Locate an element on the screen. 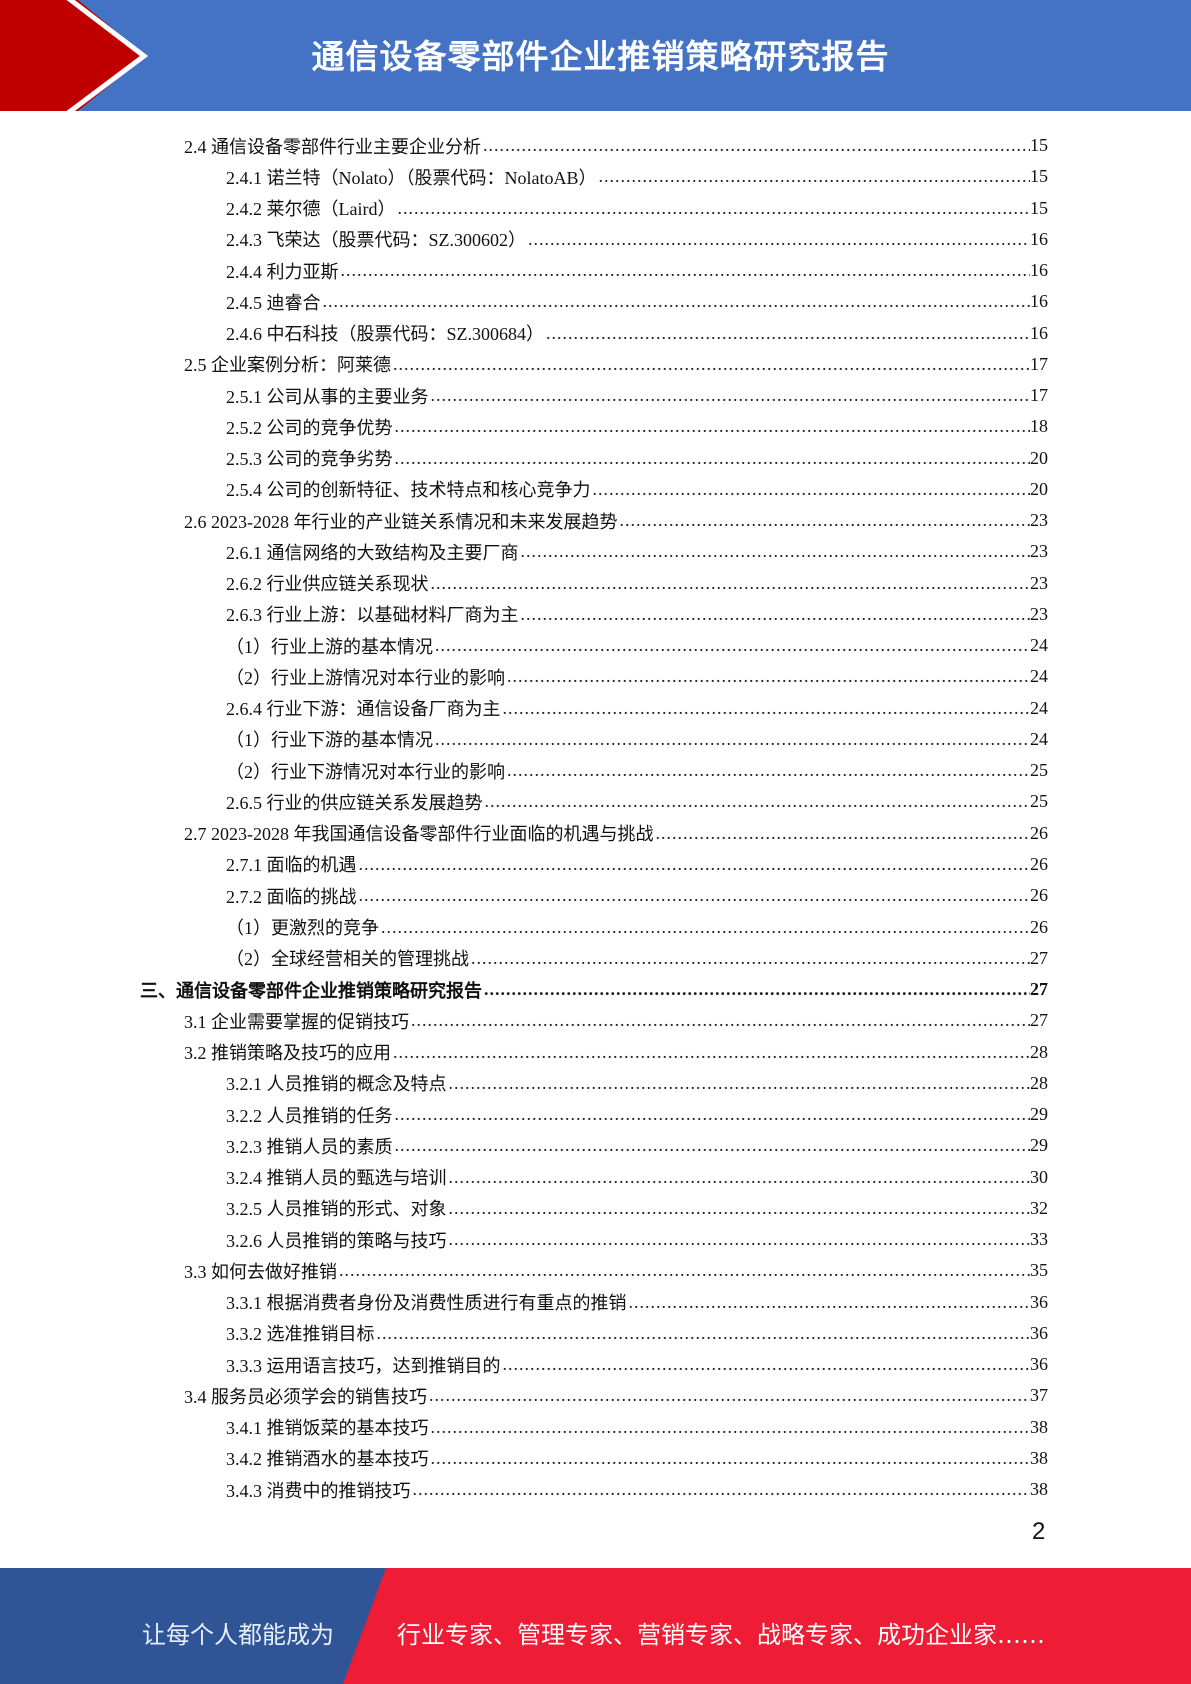 The width and height of the screenshot is (1191, 1684). toc-entry-title: 3.3 如何去做好推销 is located at coordinates (260, 1271).